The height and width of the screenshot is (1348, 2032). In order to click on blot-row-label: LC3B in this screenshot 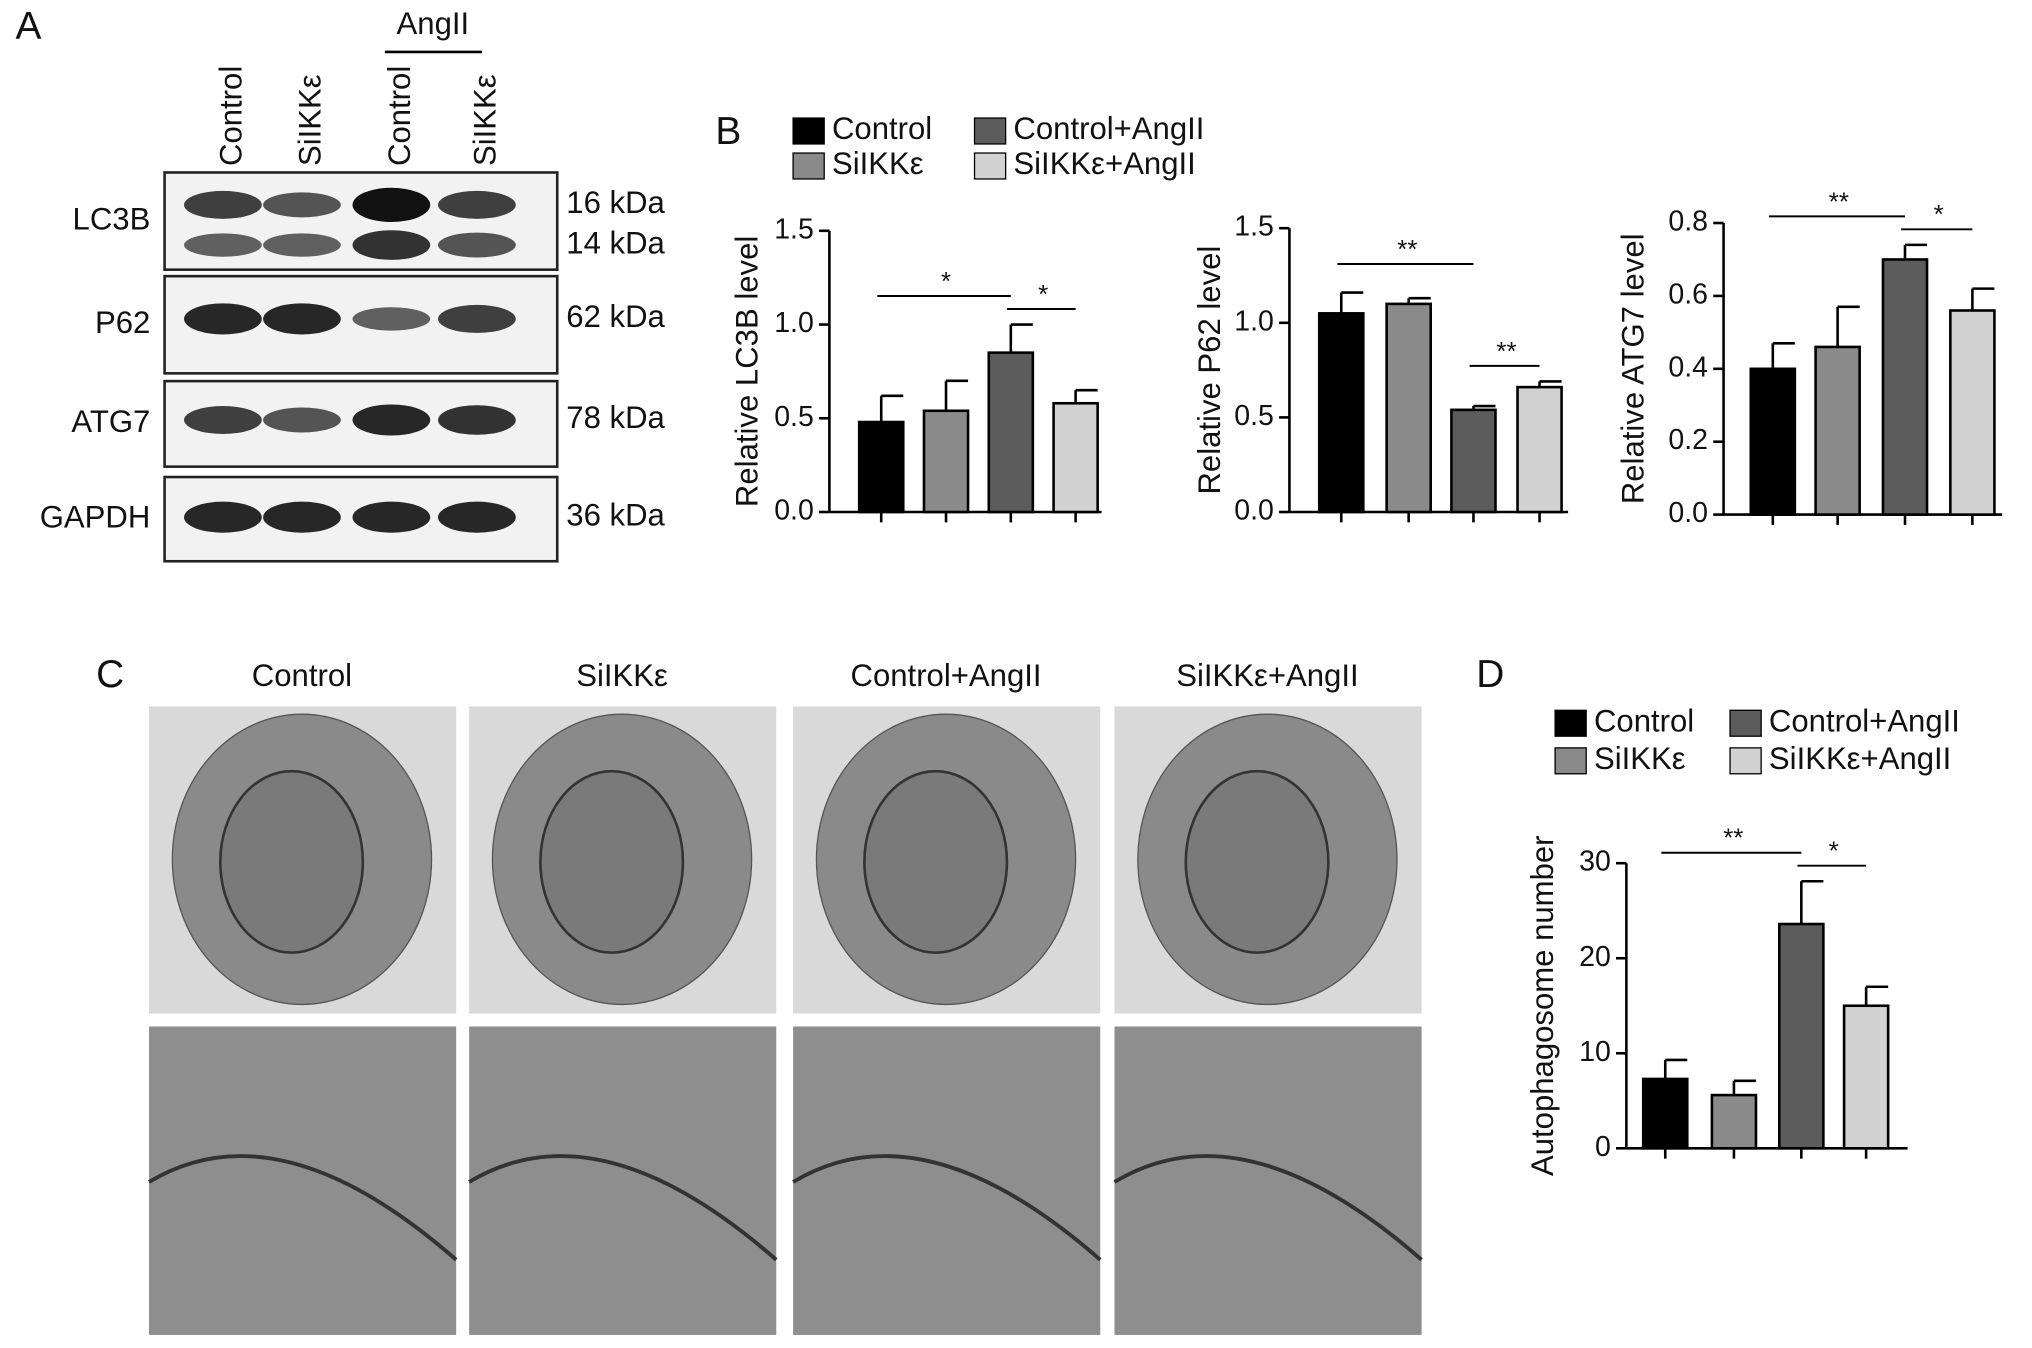, I will do `click(112, 218)`.